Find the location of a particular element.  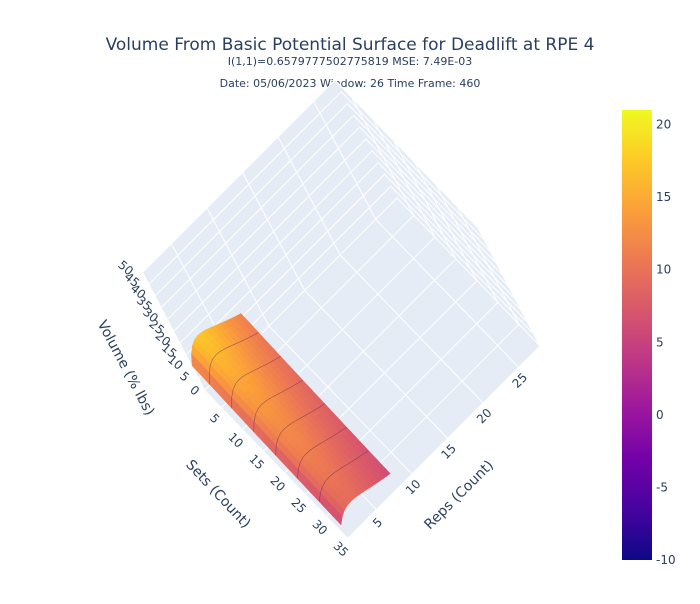

colorbar-tick-label: 10 is located at coordinates (663, 270).